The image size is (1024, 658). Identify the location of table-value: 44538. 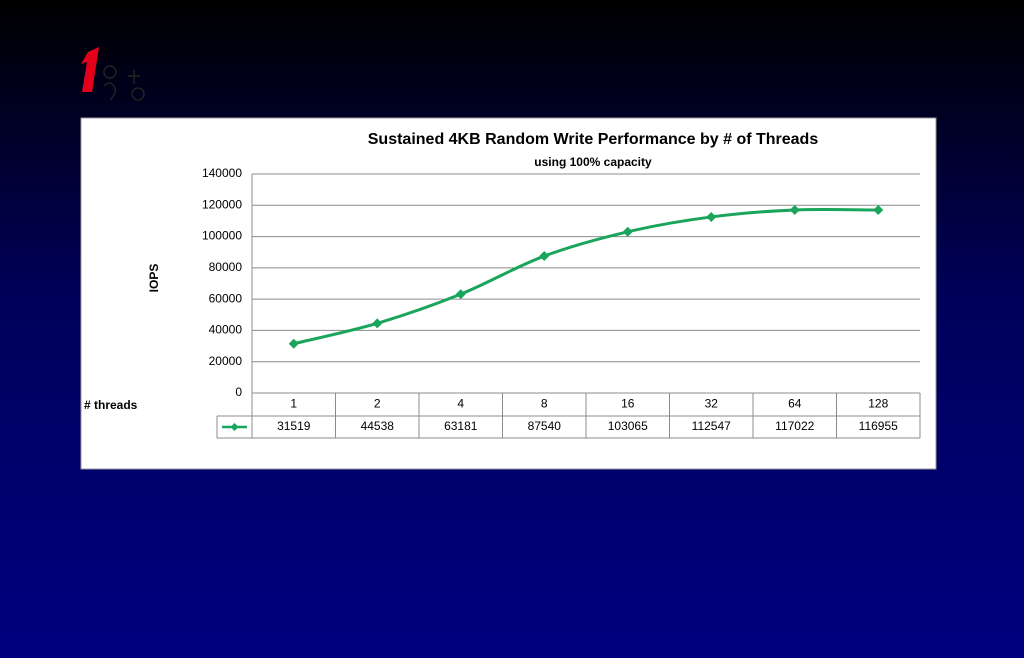
(378, 426).